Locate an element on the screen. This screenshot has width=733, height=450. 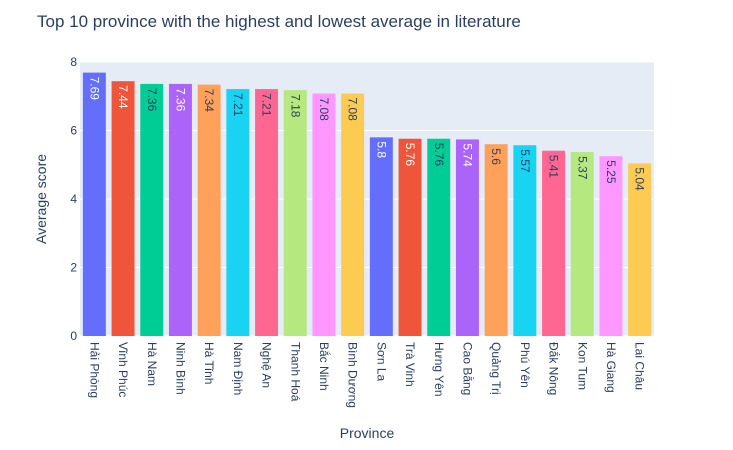
bar-value-label: 5.25 is located at coordinates (611, 172).